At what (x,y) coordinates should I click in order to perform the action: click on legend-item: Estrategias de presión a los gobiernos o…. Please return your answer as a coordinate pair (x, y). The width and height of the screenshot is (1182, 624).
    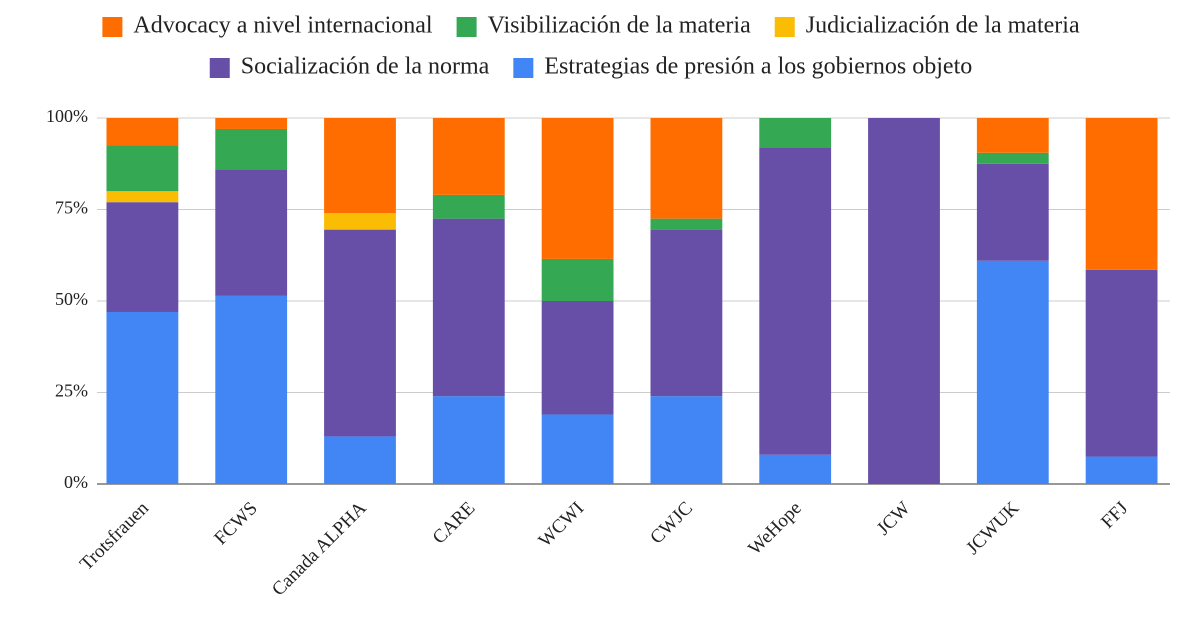
    Looking at the image, I should click on (742, 67).